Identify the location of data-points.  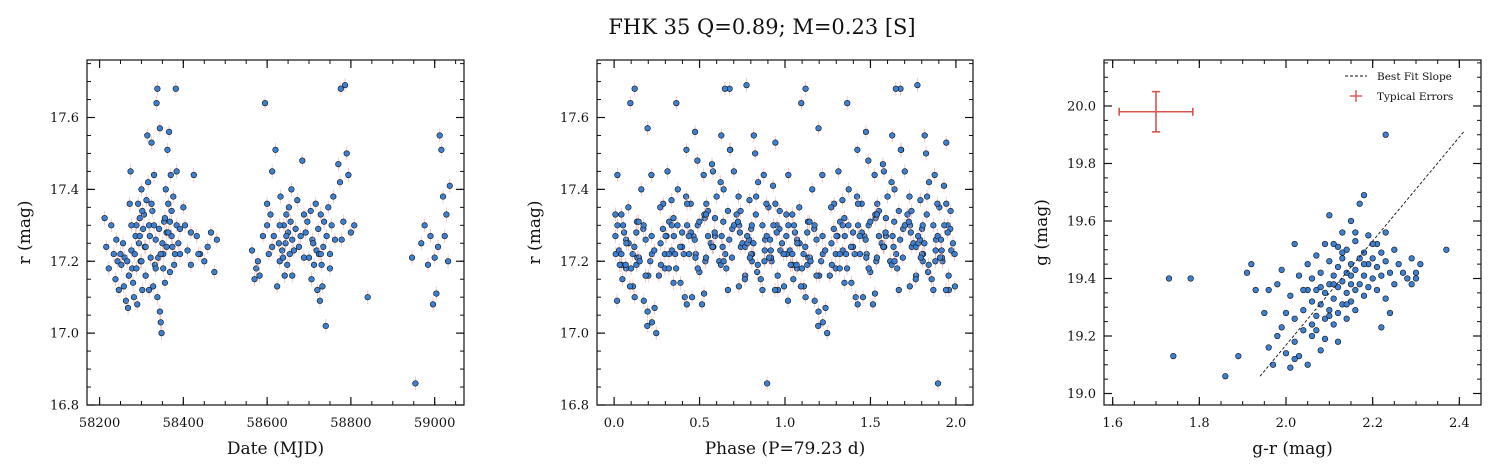
(1307, 255).